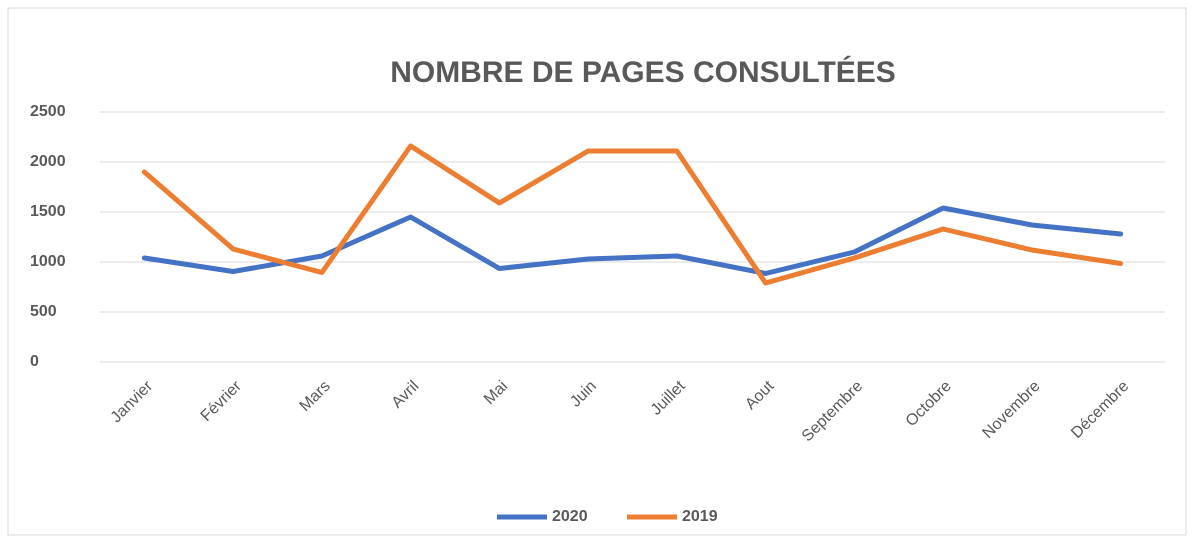  I want to click on y-tick-label: 0, so click(34, 361).